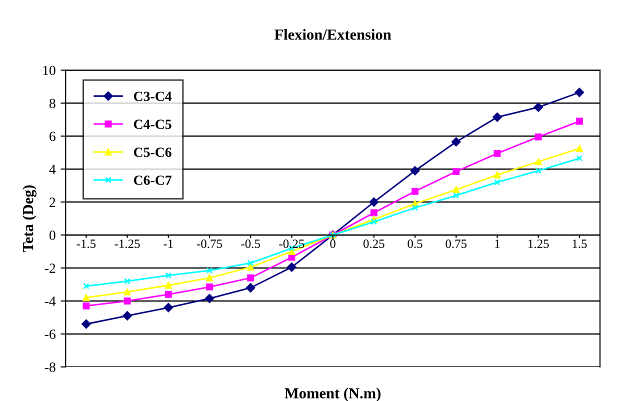 Image resolution: width=625 pixels, height=401 pixels. I want to click on legend-label: C3-C4, so click(153, 97).